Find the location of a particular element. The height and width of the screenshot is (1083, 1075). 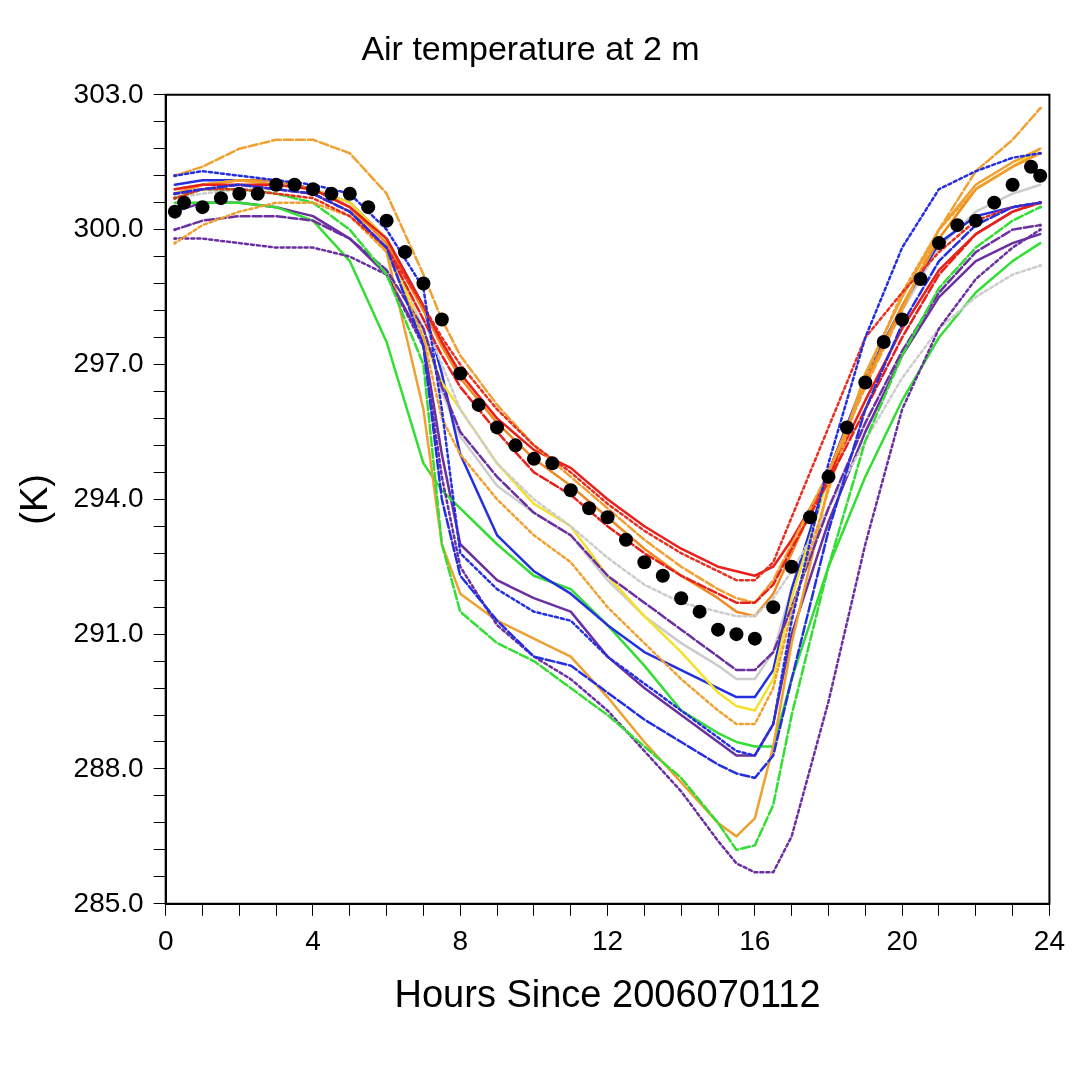

x-tick-label: 20 is located at coordinates (902, 941).